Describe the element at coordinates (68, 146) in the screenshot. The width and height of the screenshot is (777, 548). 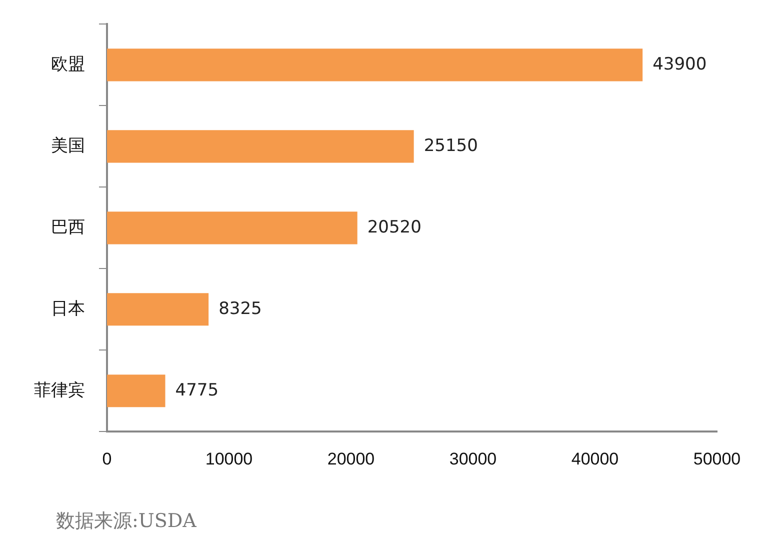
I see `y-tick-label: 美国` at that location.